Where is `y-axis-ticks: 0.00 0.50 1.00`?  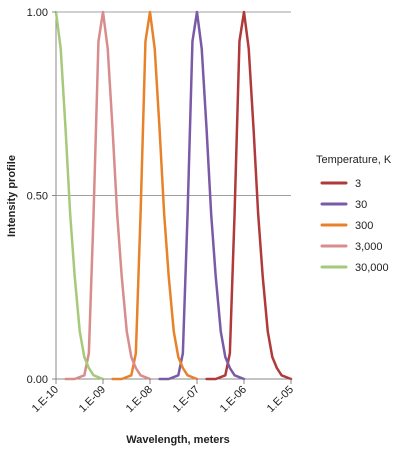
y-axis-ticks: 0.00 0.50 1.00 is located at coordinates (41, 196).